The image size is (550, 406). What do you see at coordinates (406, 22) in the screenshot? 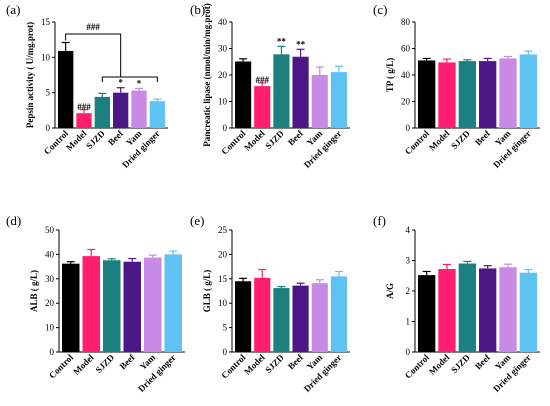
I see `y-tick-label: 80` at bounding box center [406, 22].